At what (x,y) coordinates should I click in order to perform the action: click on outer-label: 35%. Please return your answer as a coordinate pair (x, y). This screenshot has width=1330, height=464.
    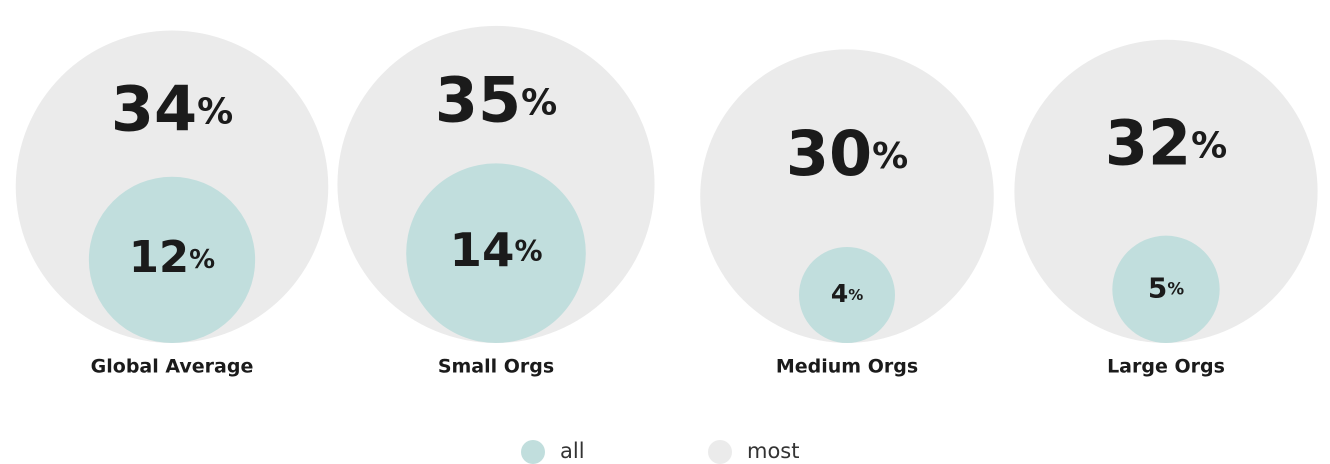
    Looking at the image, I should click on (496, 100).